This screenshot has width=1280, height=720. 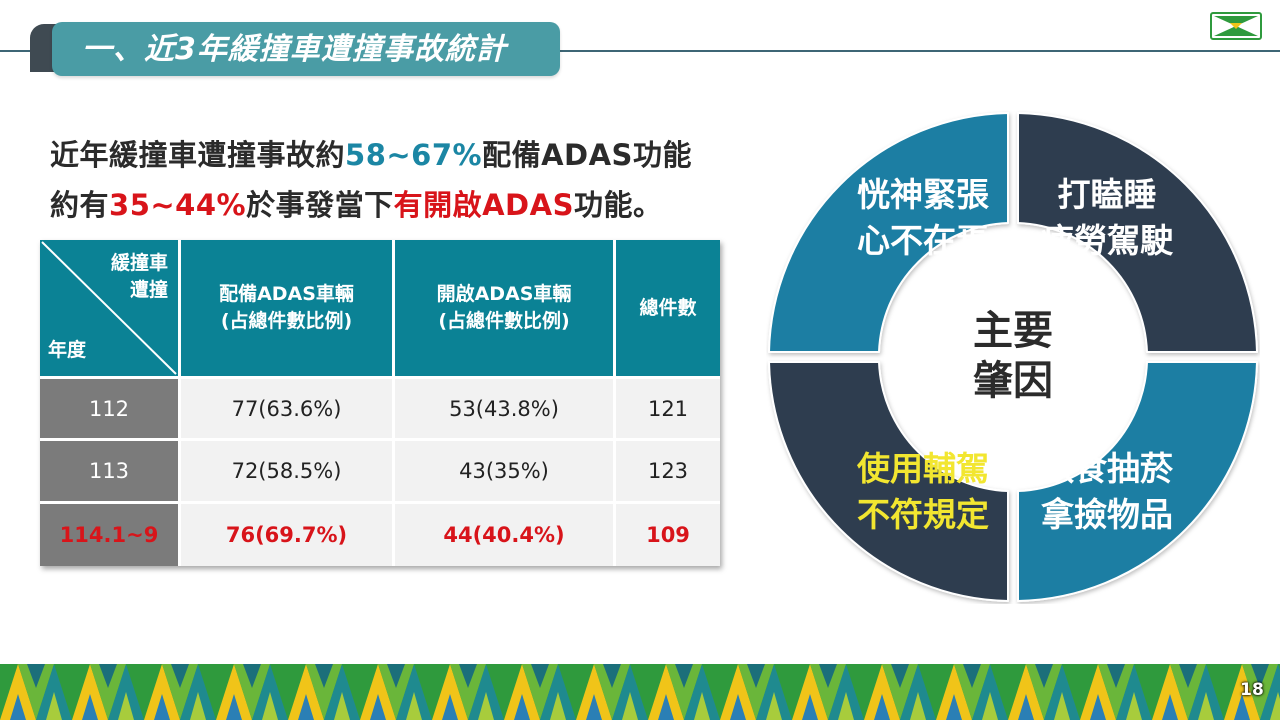 What do you see at coordinates (286, 408) in the screenshot?
I see `table-cell-equipped: 77(63.6%)` at bounding box center [286, 408].